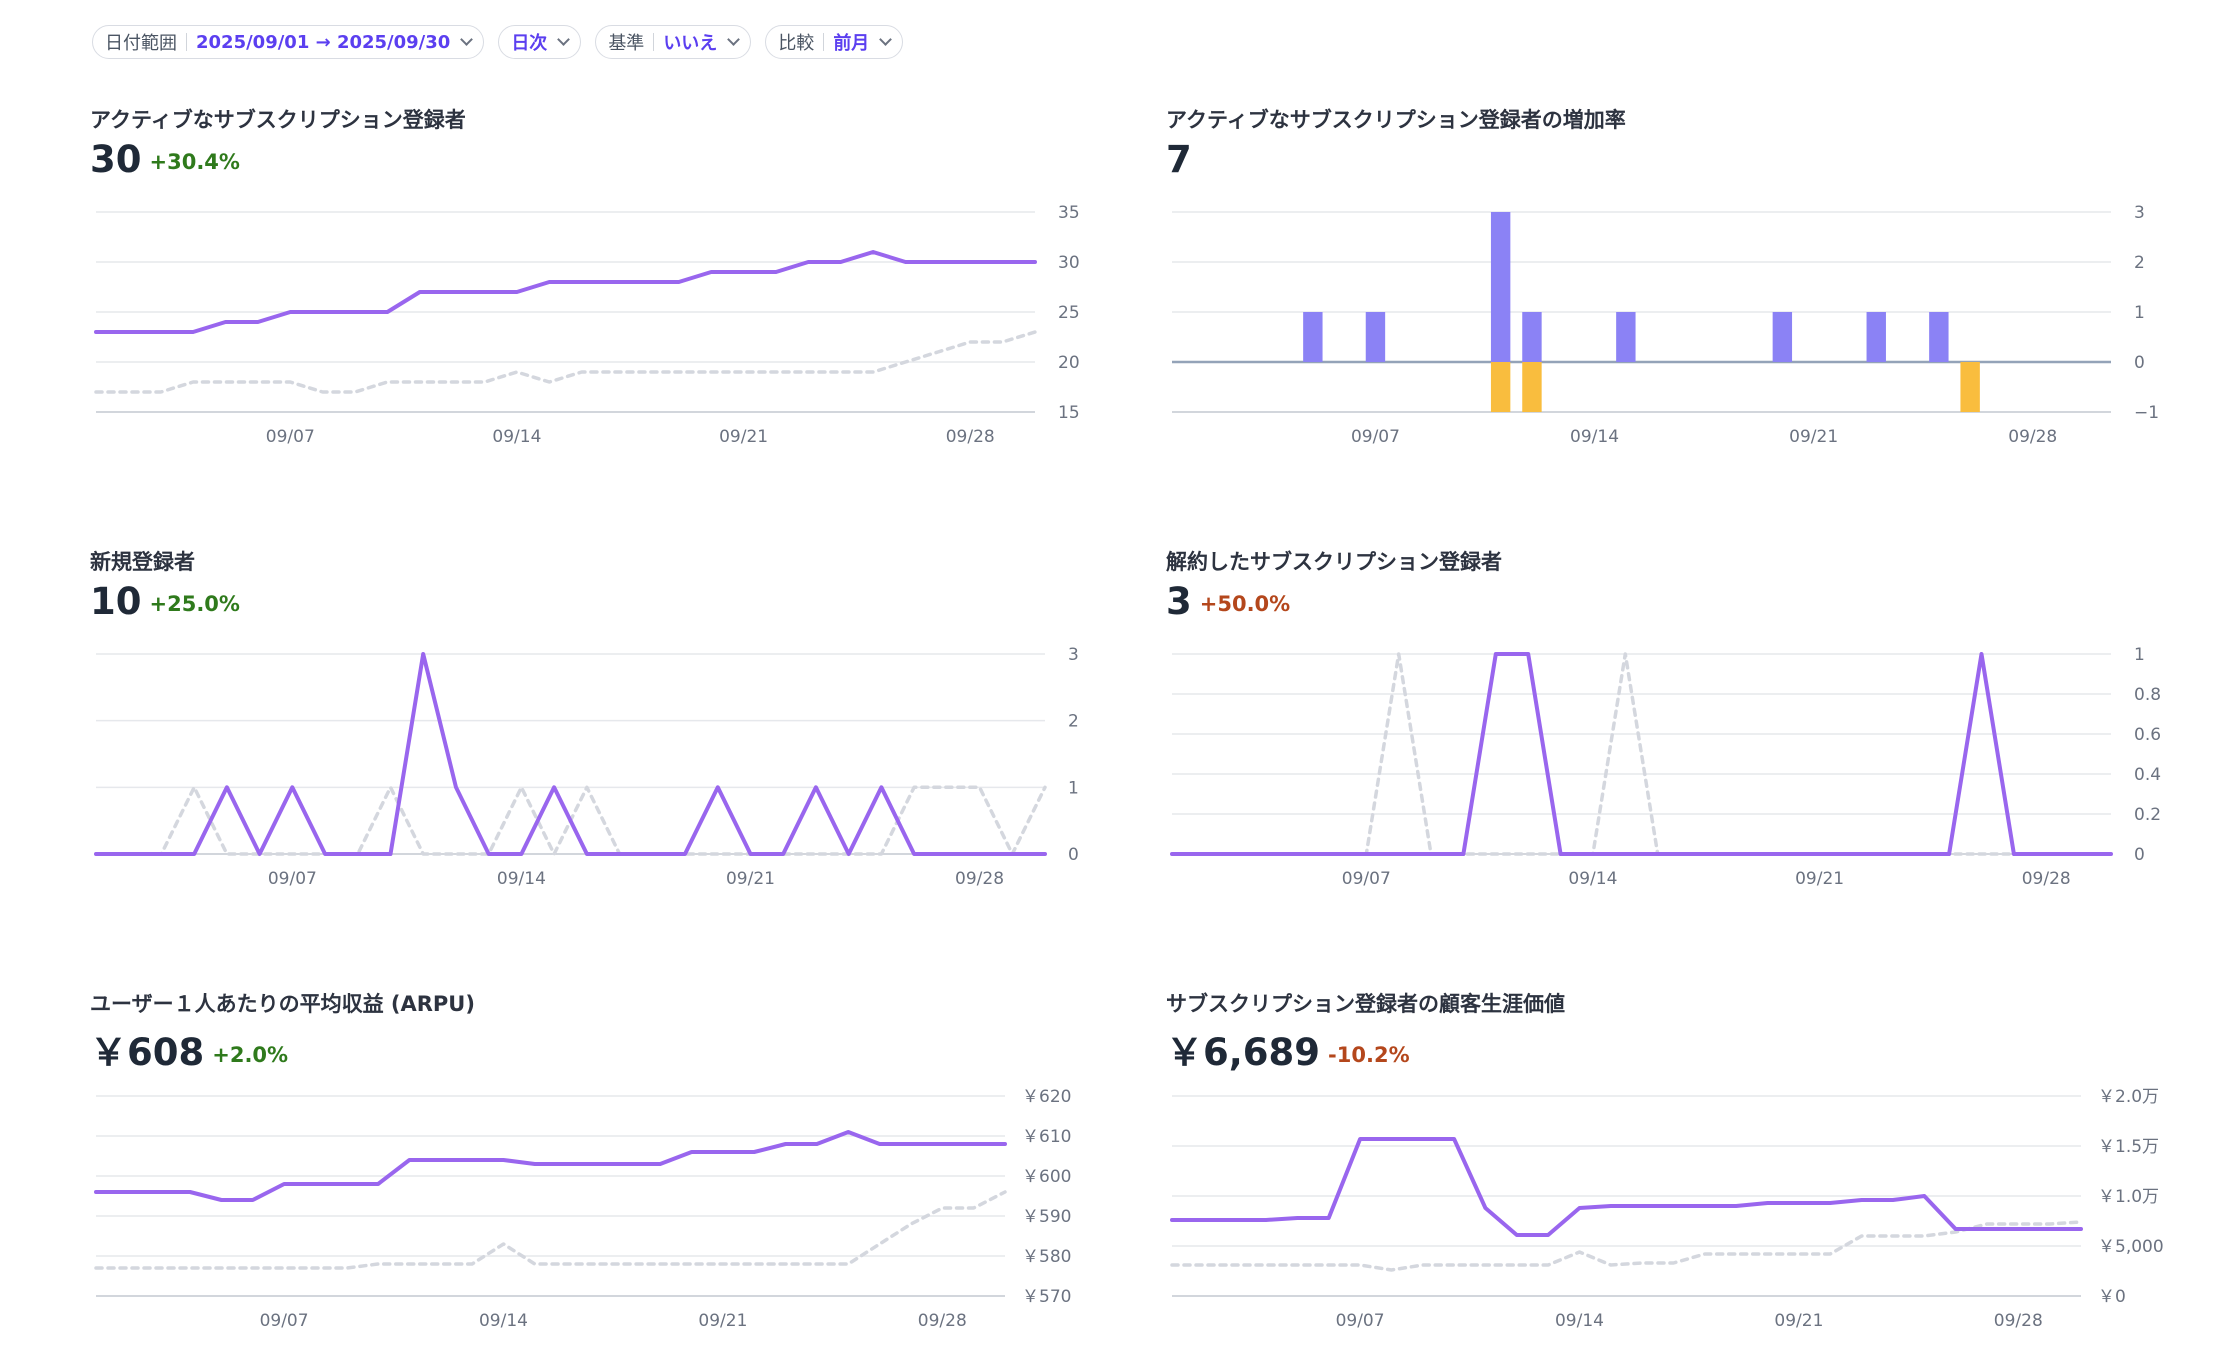 The height and width of the screenshot is (1348, 2230). Describe the element at coordinates (147, 1052) in the screenshot. I see `metric-value: ￥608` at that location.